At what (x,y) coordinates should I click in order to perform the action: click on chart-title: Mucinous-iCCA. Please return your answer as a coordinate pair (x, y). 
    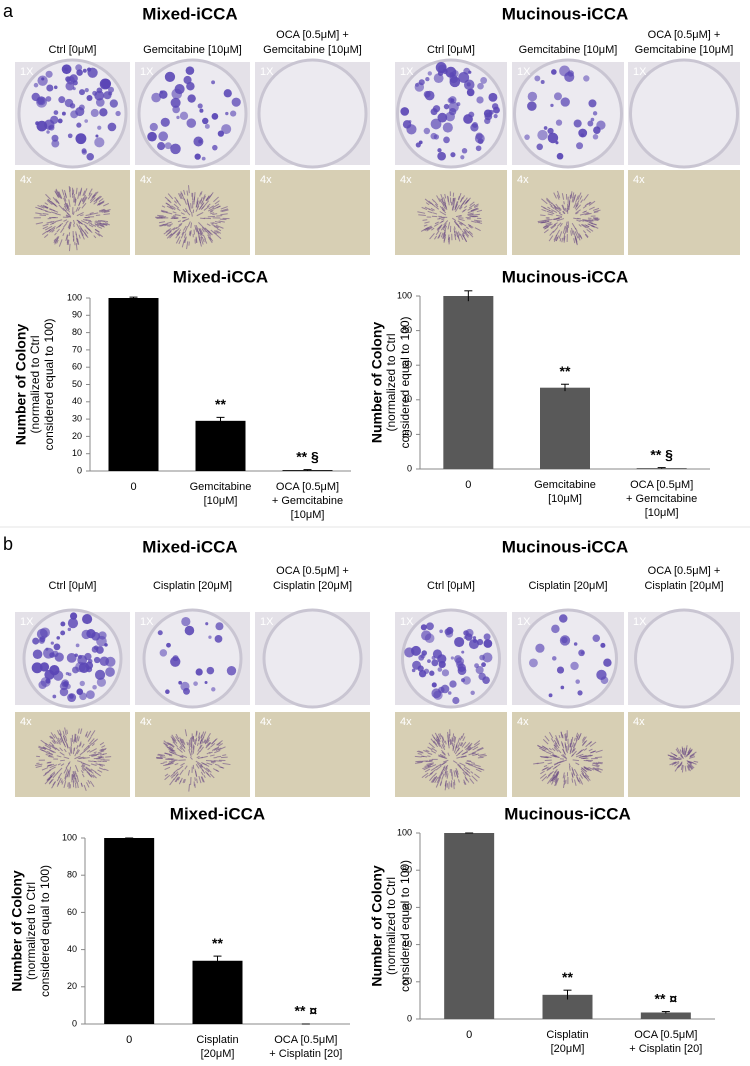
    Looking at the image, I should click on (565, 276).